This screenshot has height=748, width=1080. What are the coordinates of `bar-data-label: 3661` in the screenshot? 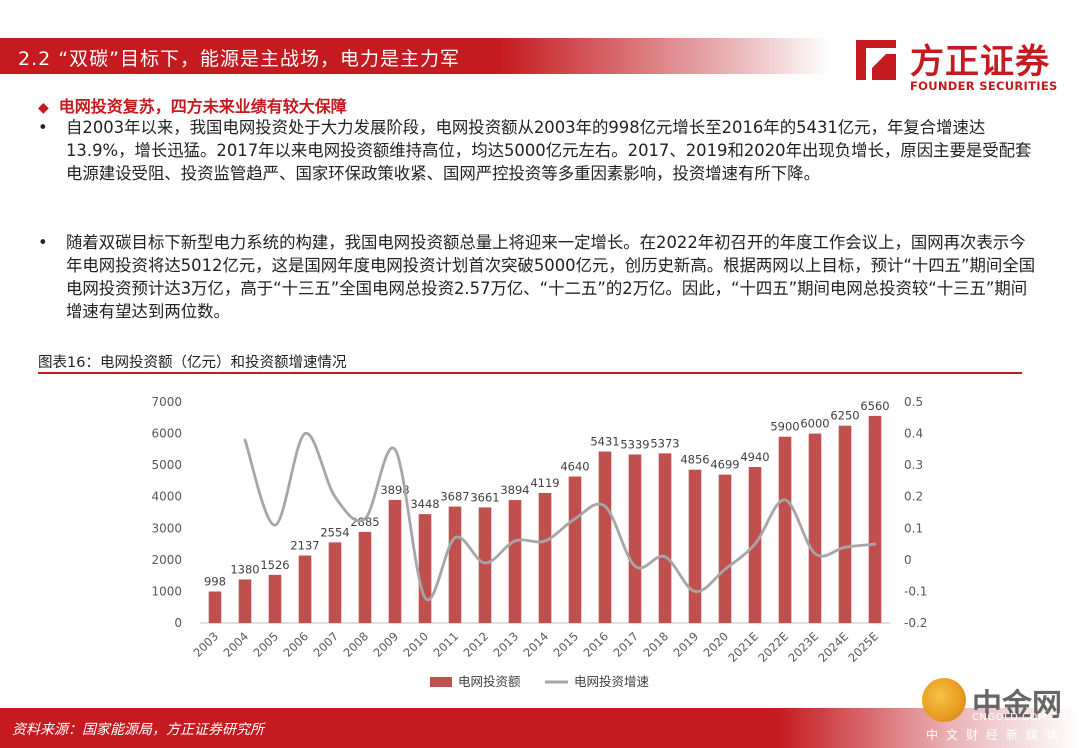 It's located at (484, 497).